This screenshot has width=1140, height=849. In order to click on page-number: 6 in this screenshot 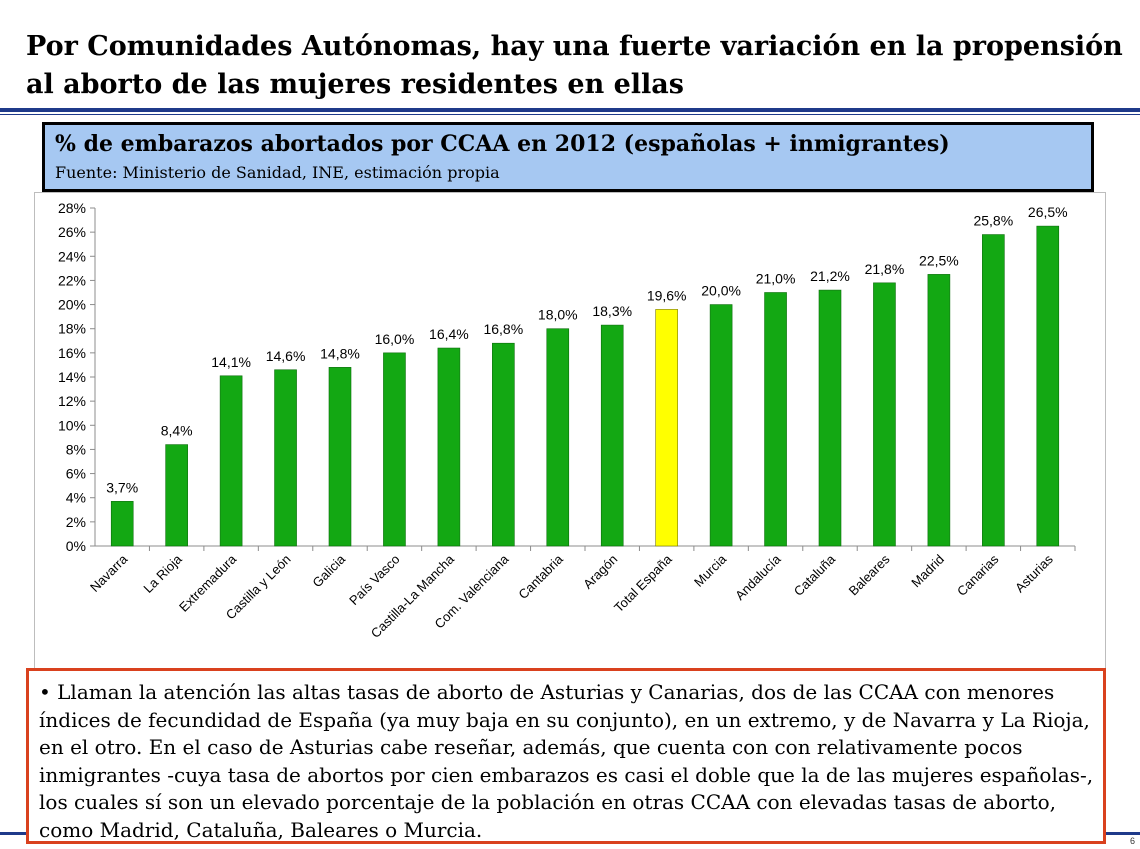, I will do `click(1133, 841)`.